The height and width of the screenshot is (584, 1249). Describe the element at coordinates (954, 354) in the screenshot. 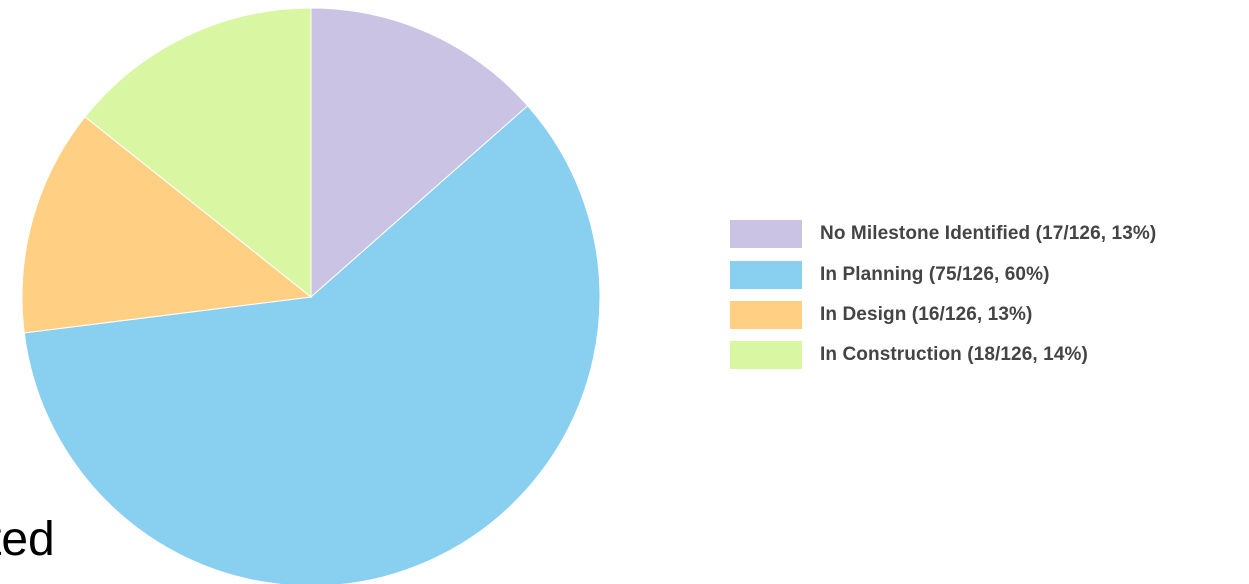

I see `legend-label-in-construction: In Construction (18/126, 14%)` at that location.